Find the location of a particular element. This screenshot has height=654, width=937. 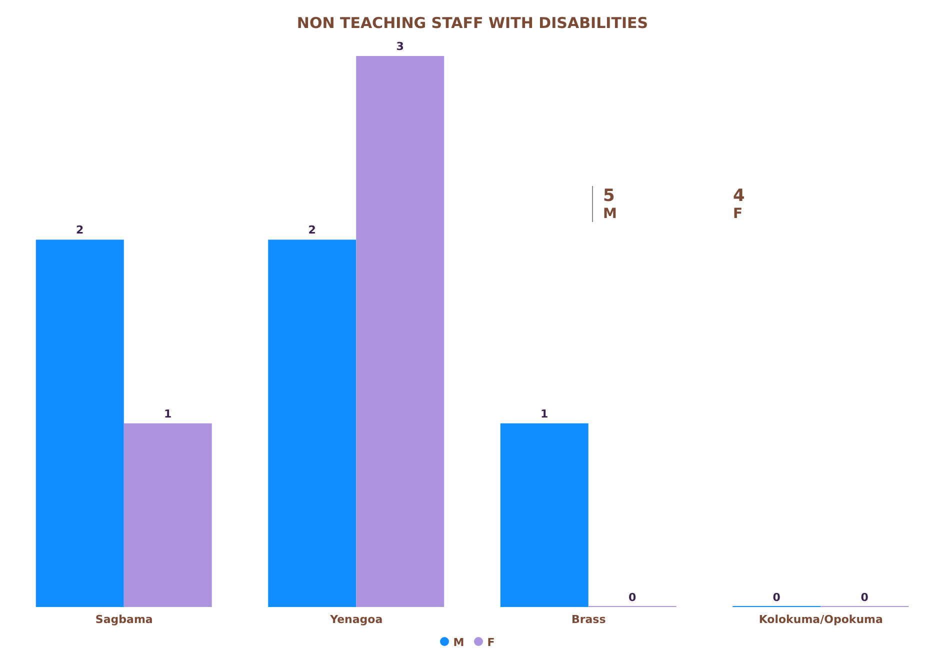

legend-label: M is located at coordinates (458, 642).